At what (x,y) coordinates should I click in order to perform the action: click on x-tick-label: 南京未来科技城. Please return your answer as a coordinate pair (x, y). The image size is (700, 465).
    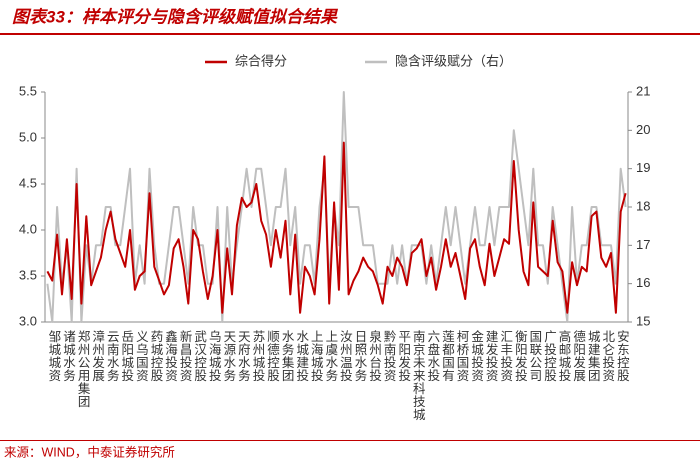
    Looking at the image, I should click on (418, 375).